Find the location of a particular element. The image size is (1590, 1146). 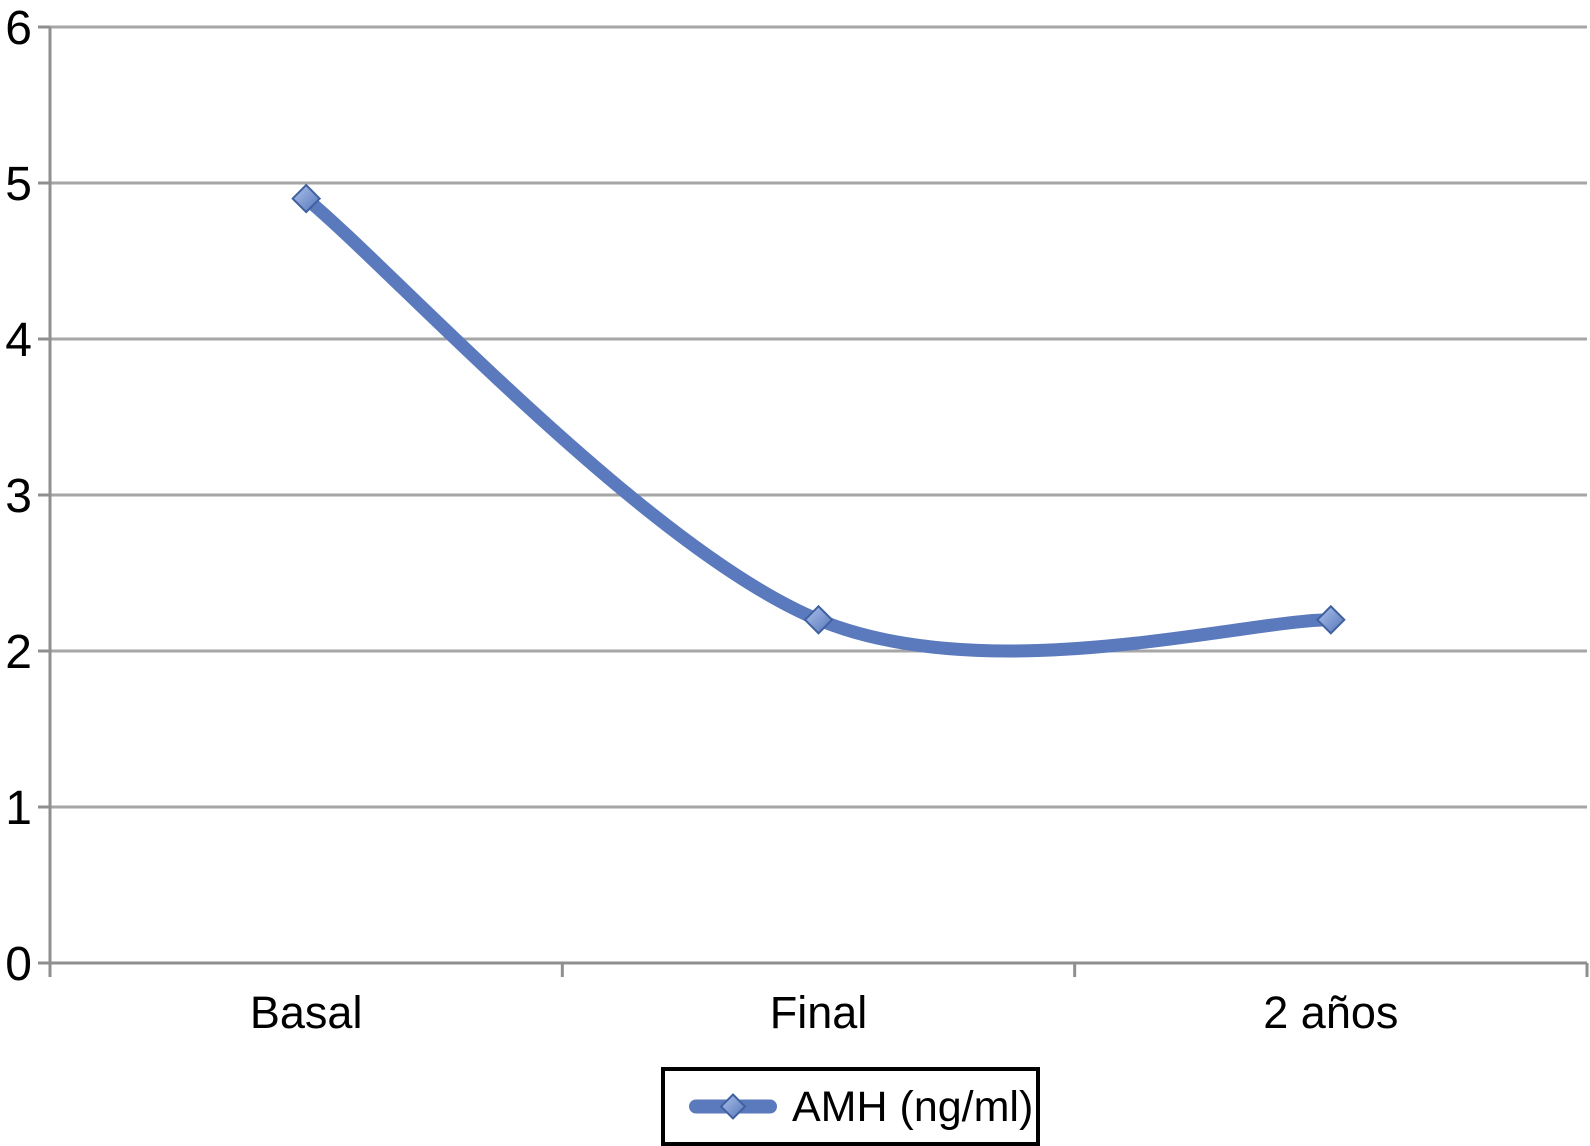

y-axis-label-6: 6 is located at coordinates (18, 28).